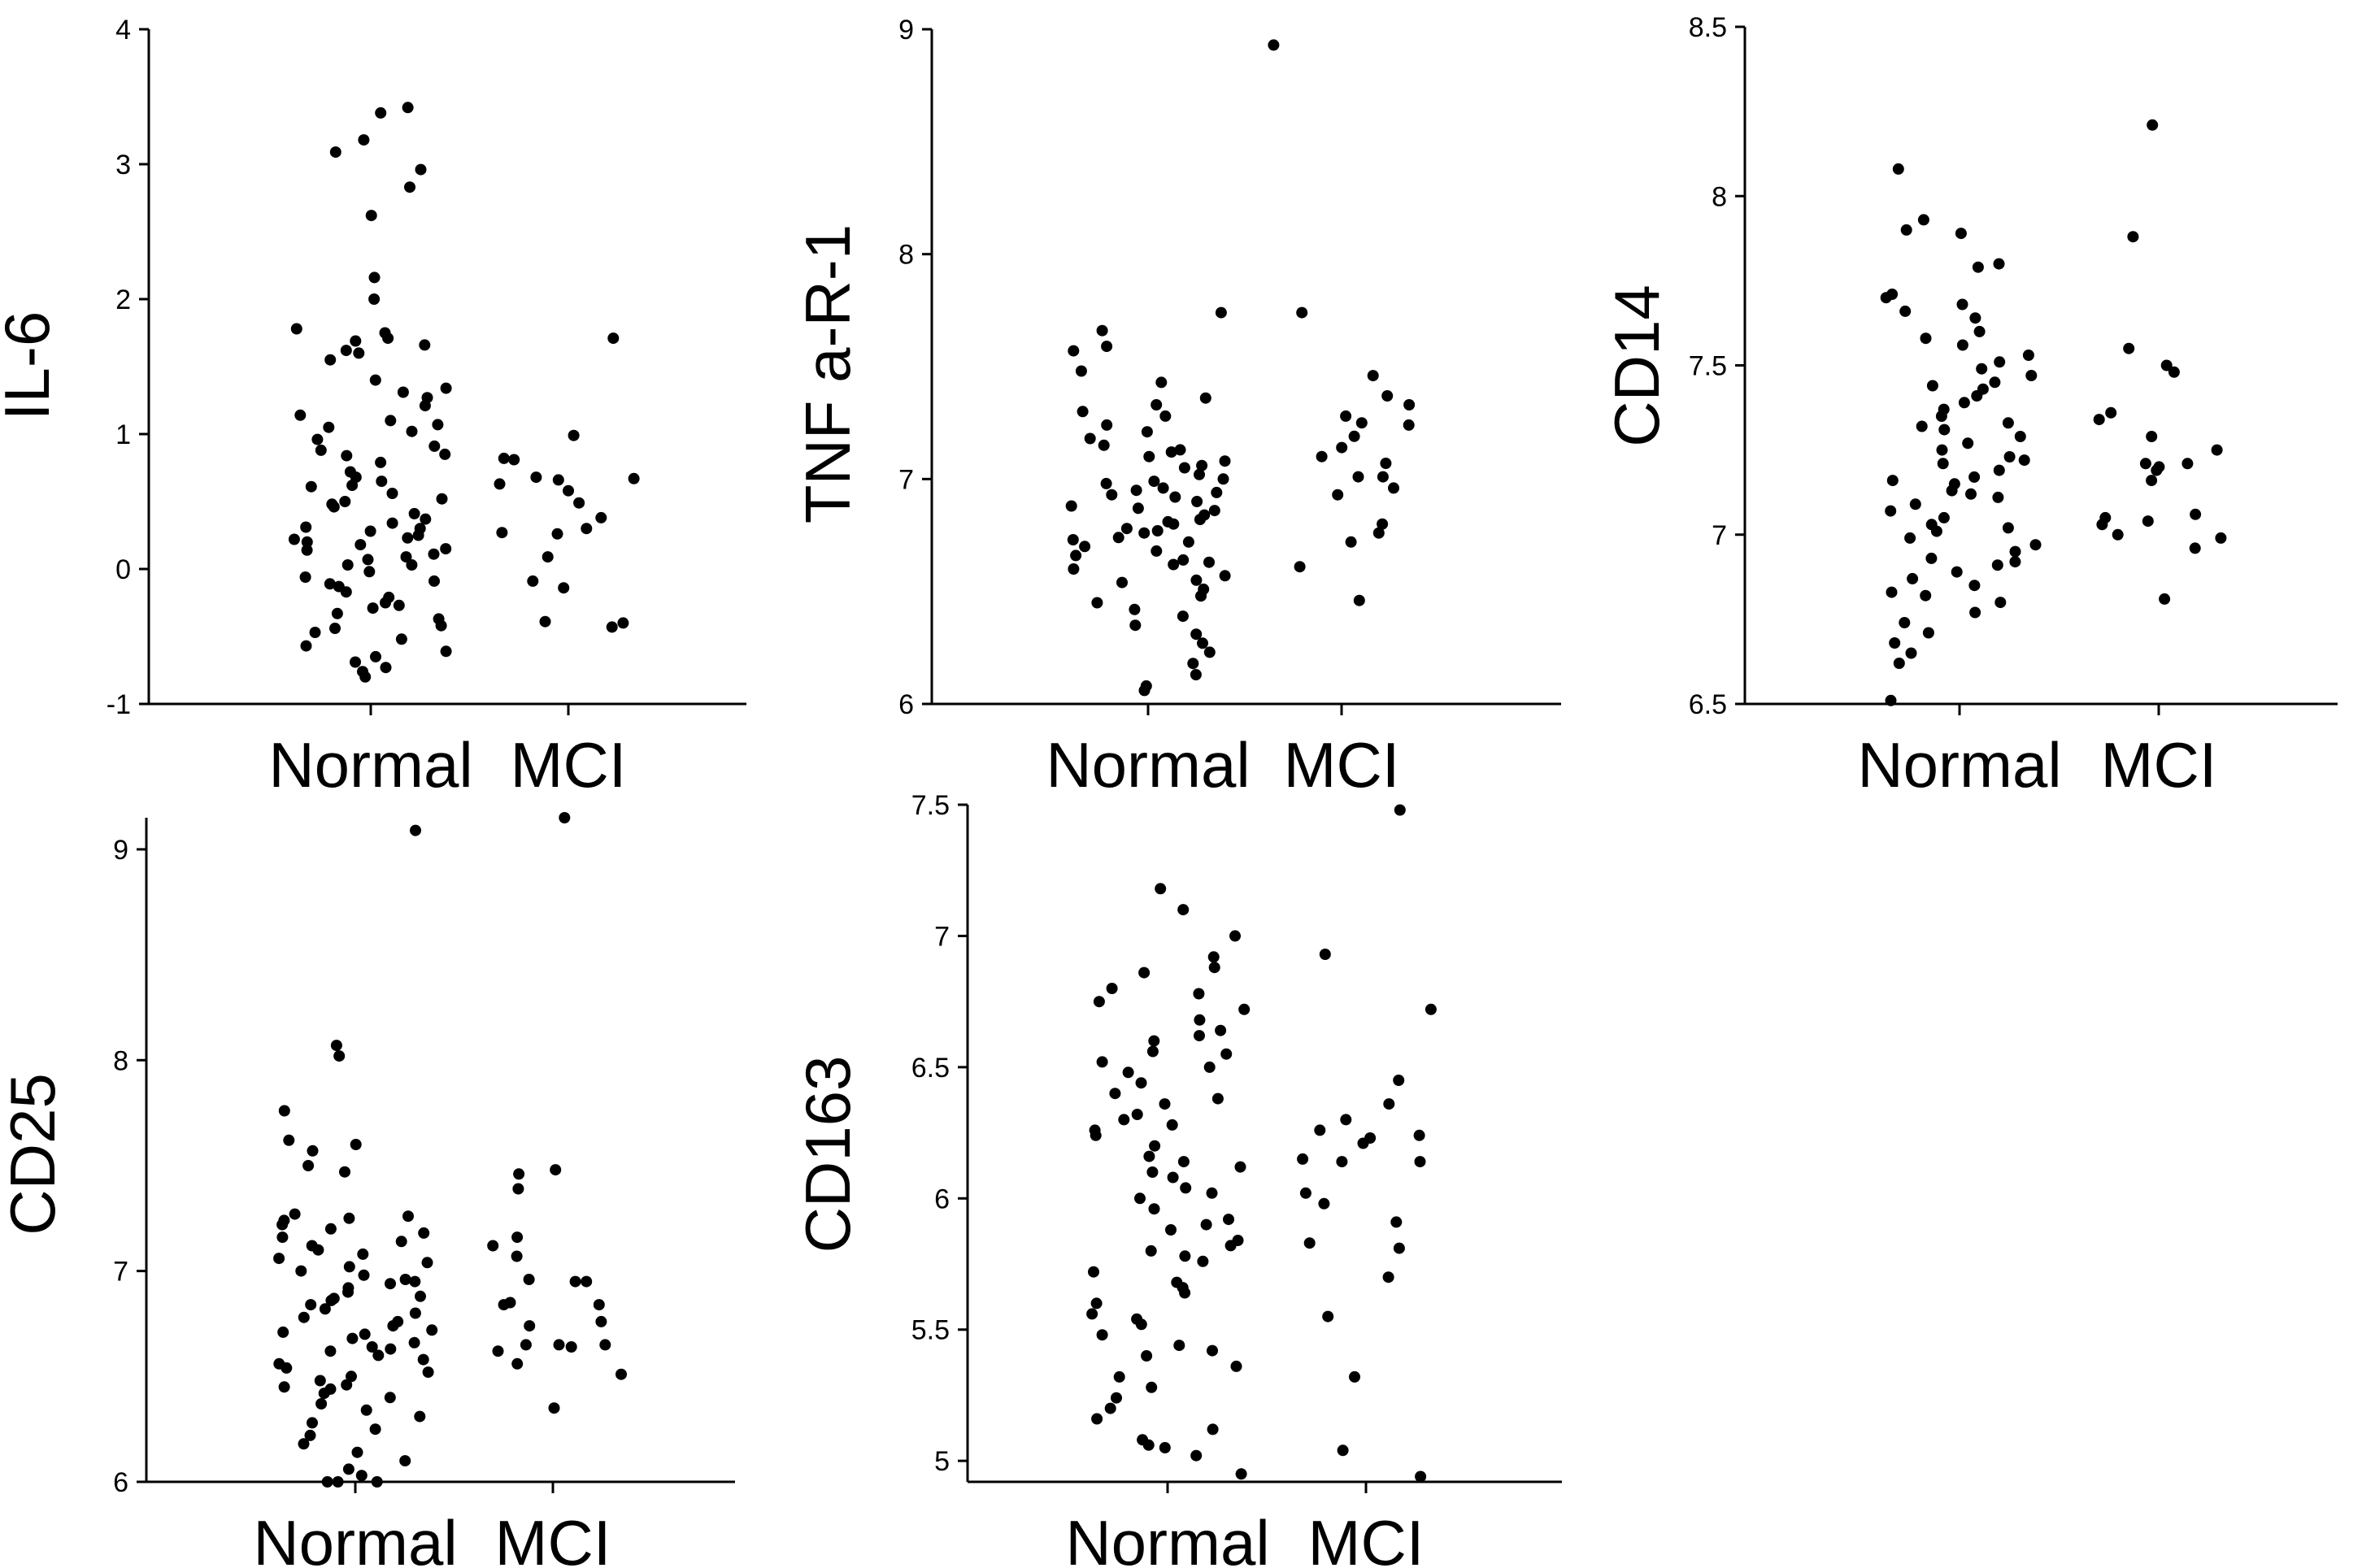 The width and height of the screenshot is (2362, 1568). Describe the element at coordinates (119, 704) in the screenshot. I see `y-tick-label: -1` at that location.